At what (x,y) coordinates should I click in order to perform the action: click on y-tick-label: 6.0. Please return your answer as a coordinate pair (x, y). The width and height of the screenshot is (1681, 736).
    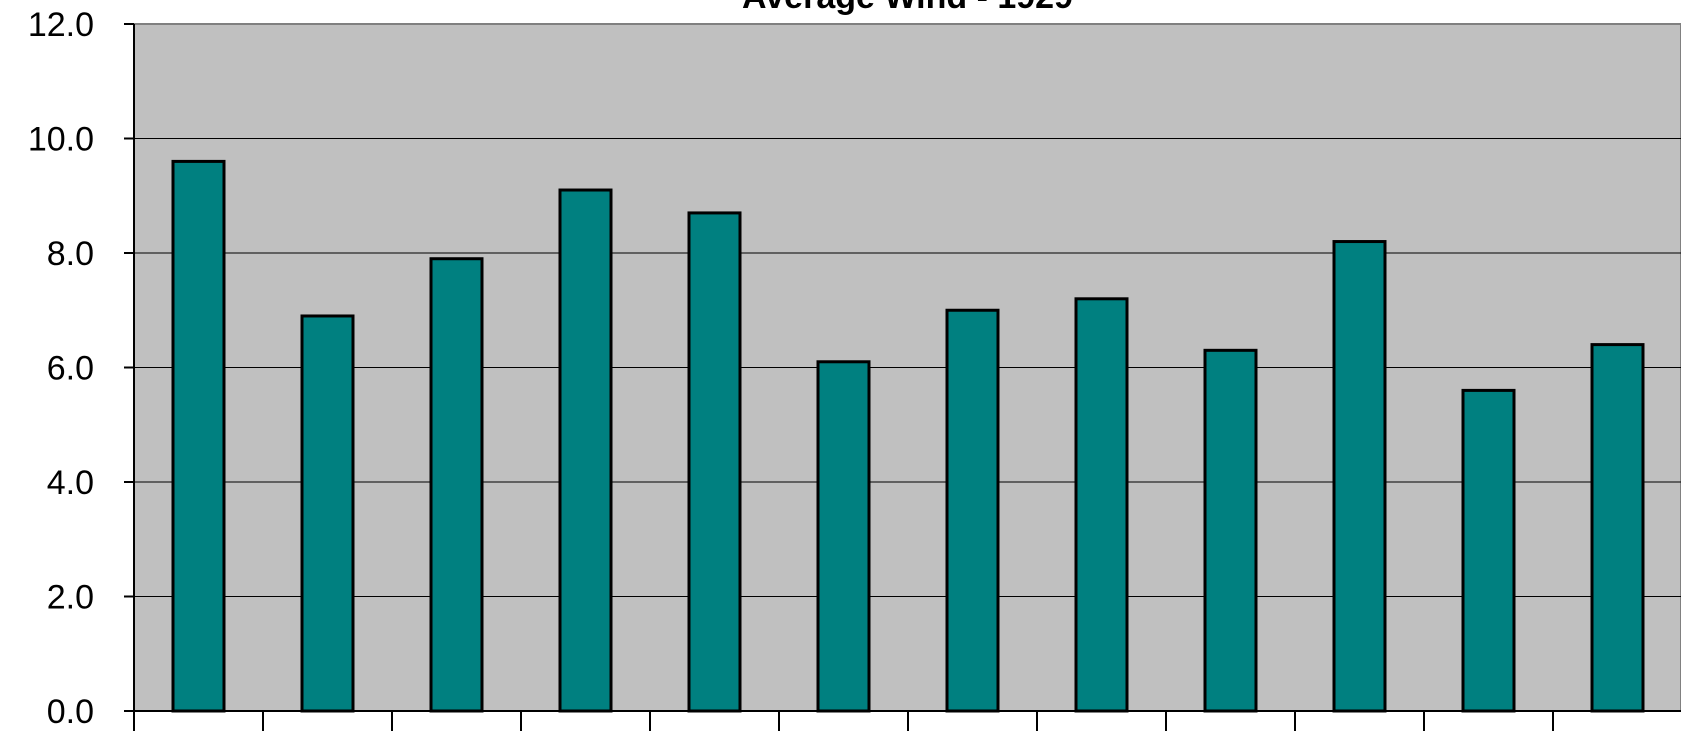
    Looking at the image, I should click on (70, 369).